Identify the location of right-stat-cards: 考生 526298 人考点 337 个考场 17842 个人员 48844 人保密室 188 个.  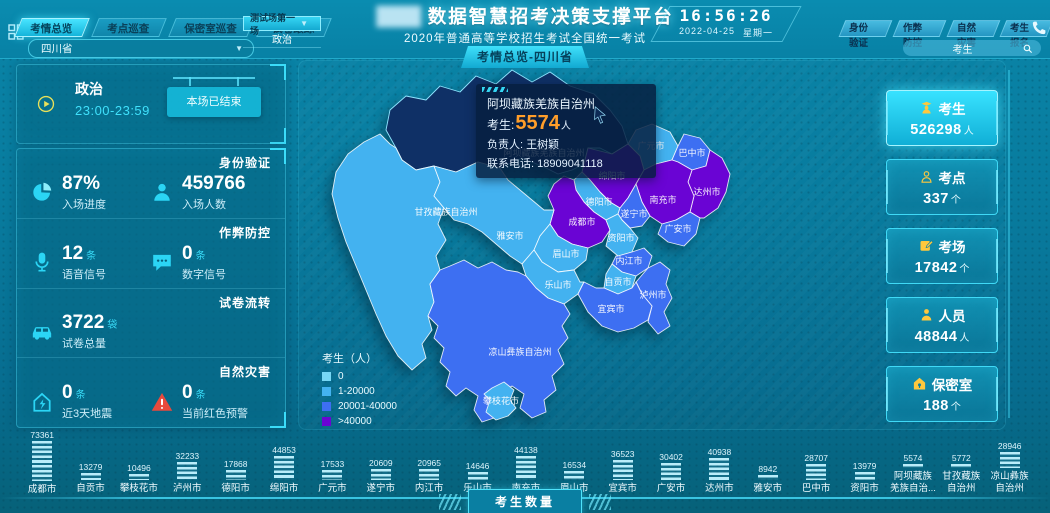
(942, 262).